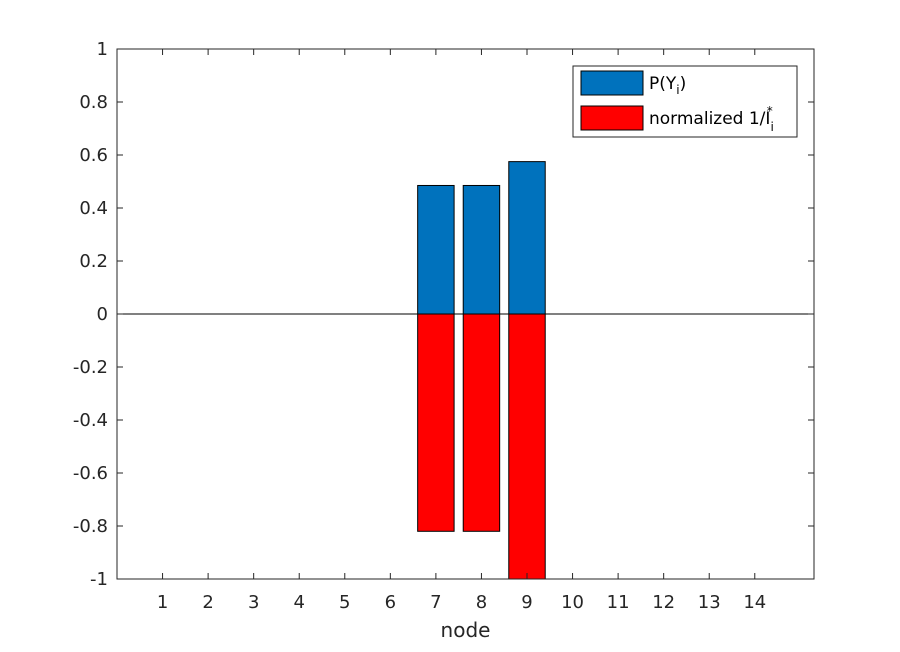 This screenshot has width=900, height=652. What do you see at coordinates (390, 602) in the screenshot?
I see `x-tick-label: 6` at bounding box center [390, 602].